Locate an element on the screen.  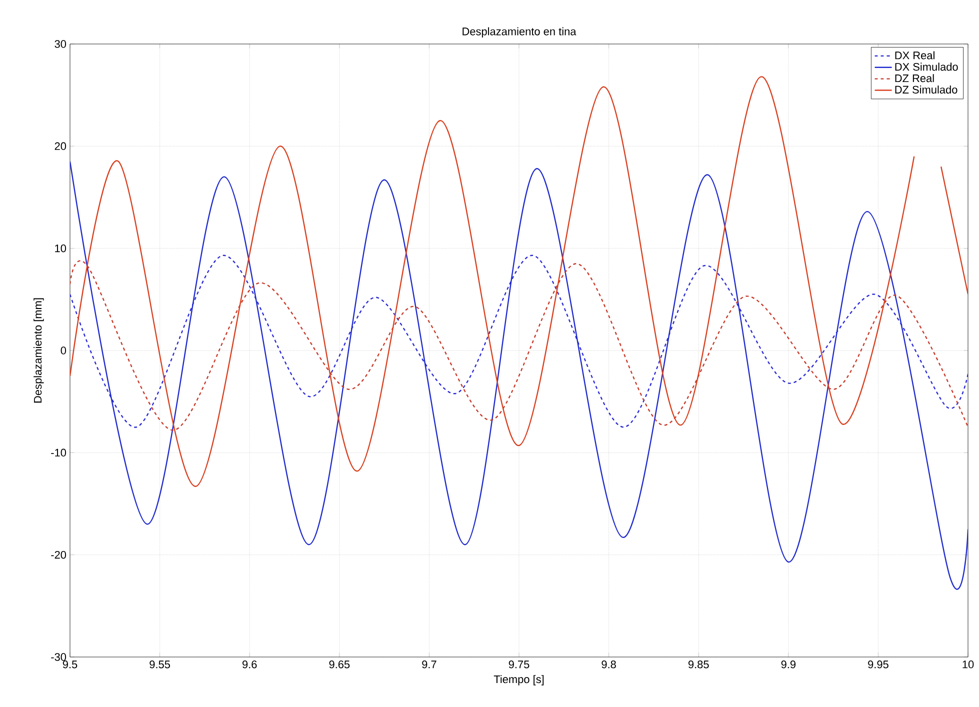
x-tick-label: 9.75 is located at coordinates (519, 664).